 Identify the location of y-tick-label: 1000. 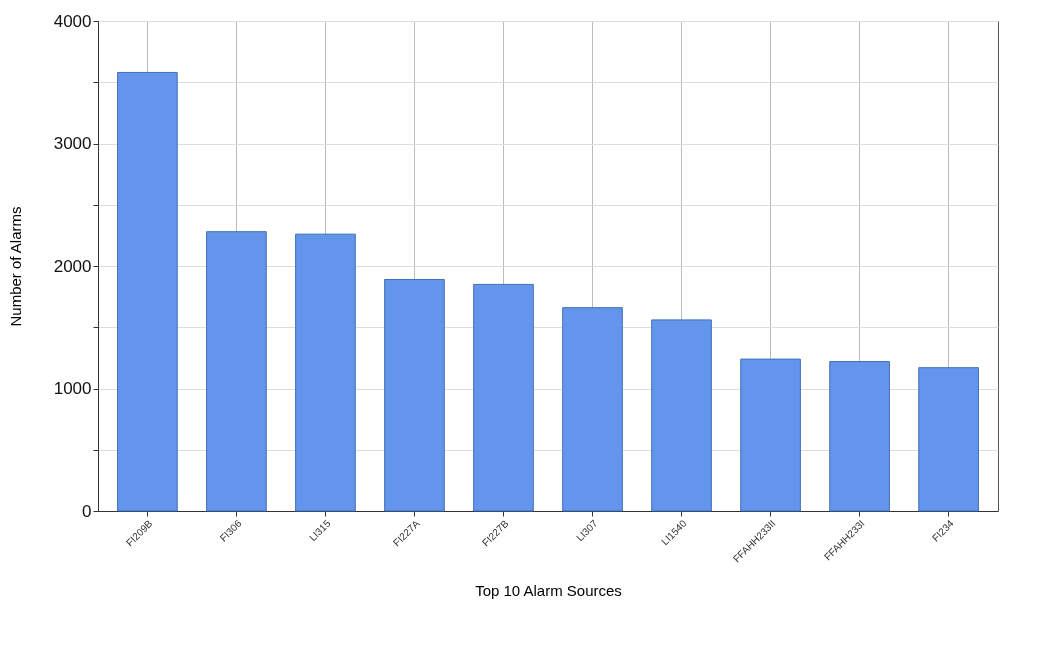
(72, 388).